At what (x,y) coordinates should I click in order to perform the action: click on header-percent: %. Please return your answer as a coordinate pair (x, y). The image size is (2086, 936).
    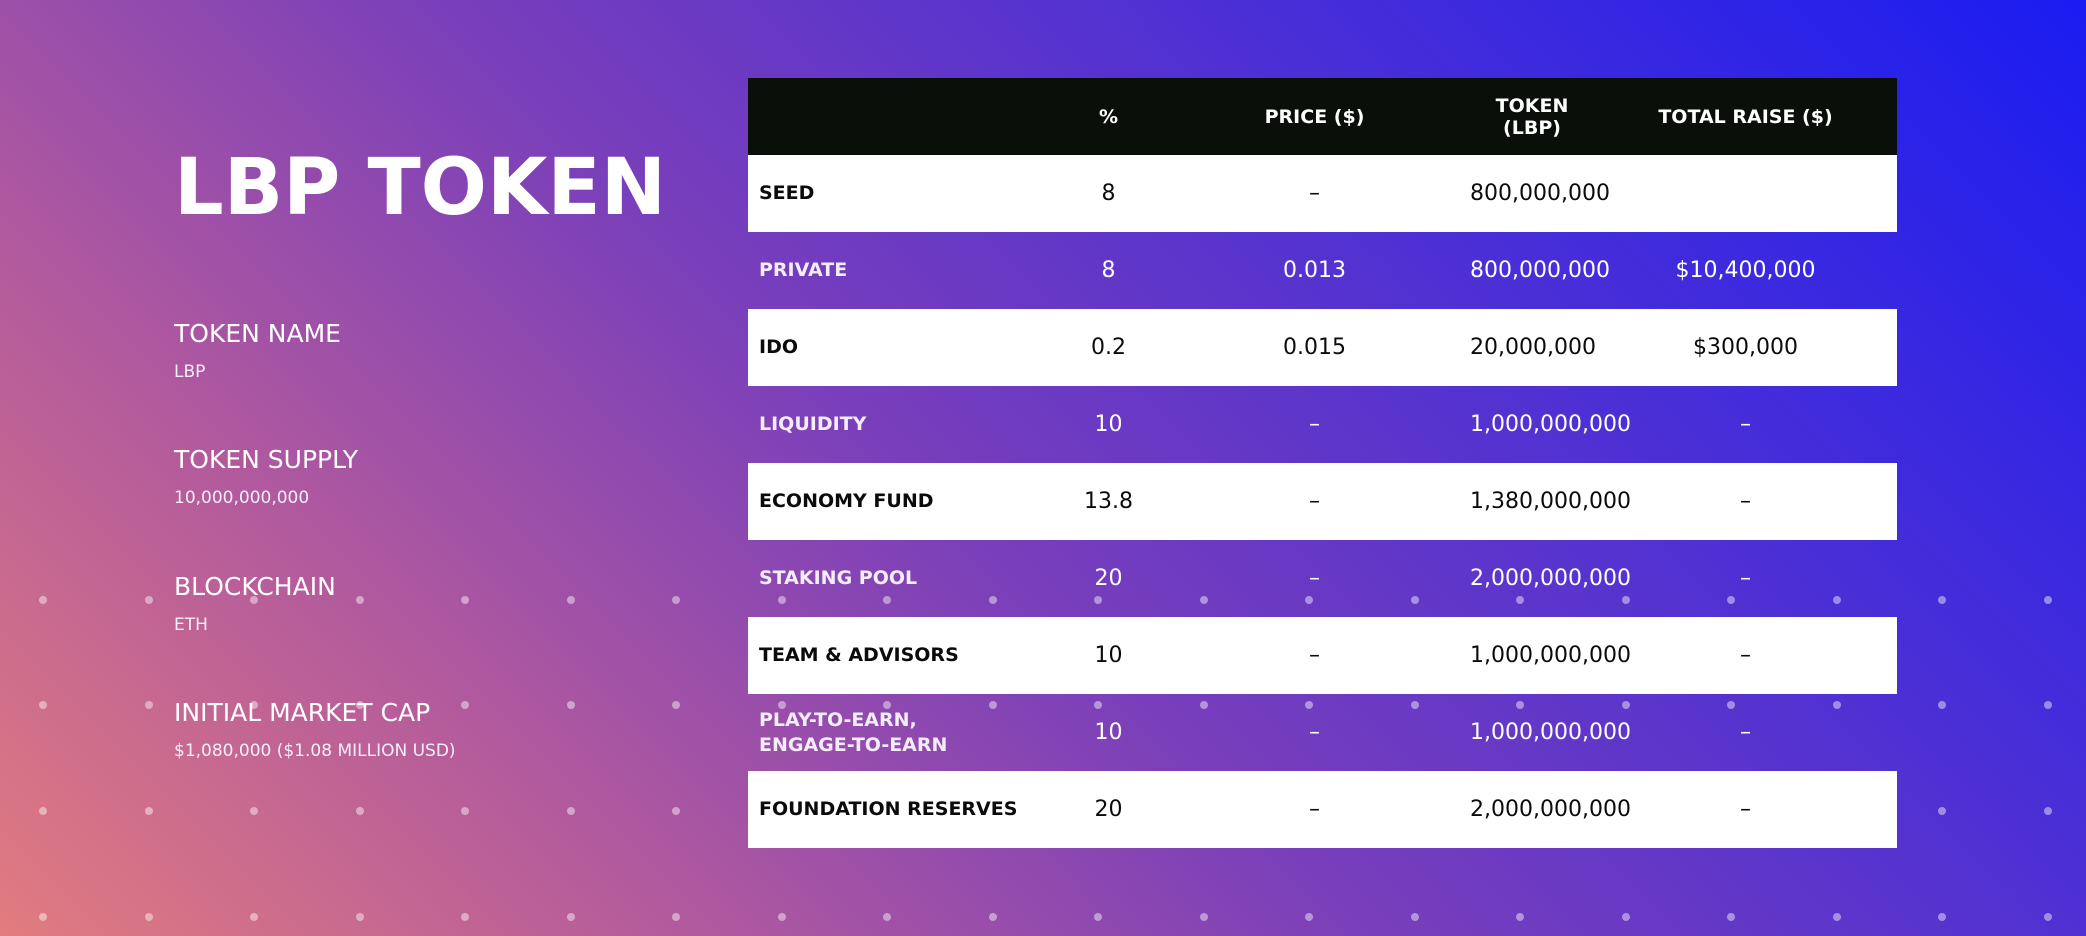
    Looking at the image, I should click on (1108, 116).